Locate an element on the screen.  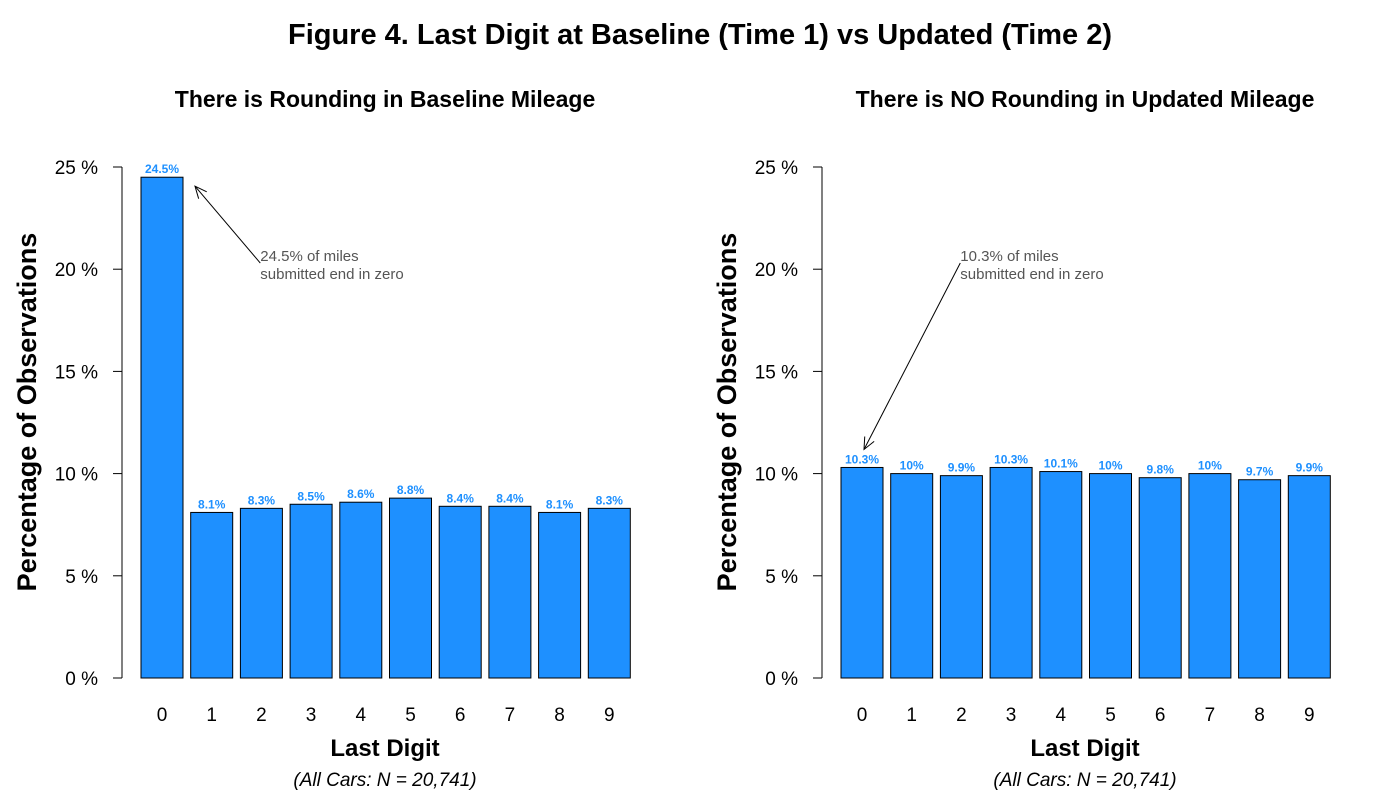
value-label: 8.6% is located at coordinates (361, 494).